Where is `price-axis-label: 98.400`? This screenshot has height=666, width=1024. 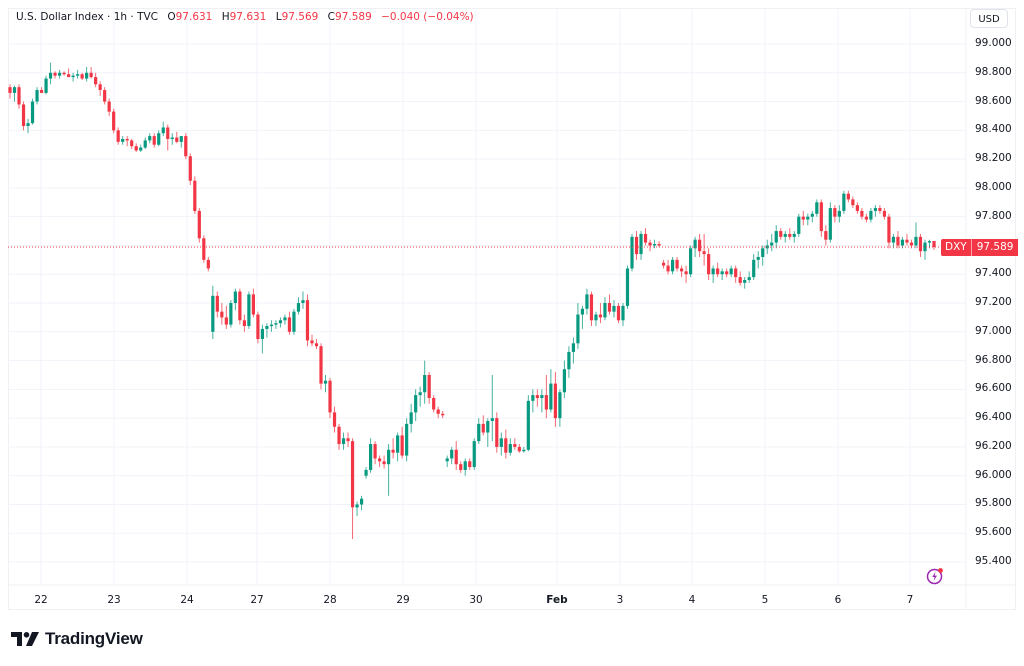
price-axis-label: 98.400 is located at coordinates (993, 129).